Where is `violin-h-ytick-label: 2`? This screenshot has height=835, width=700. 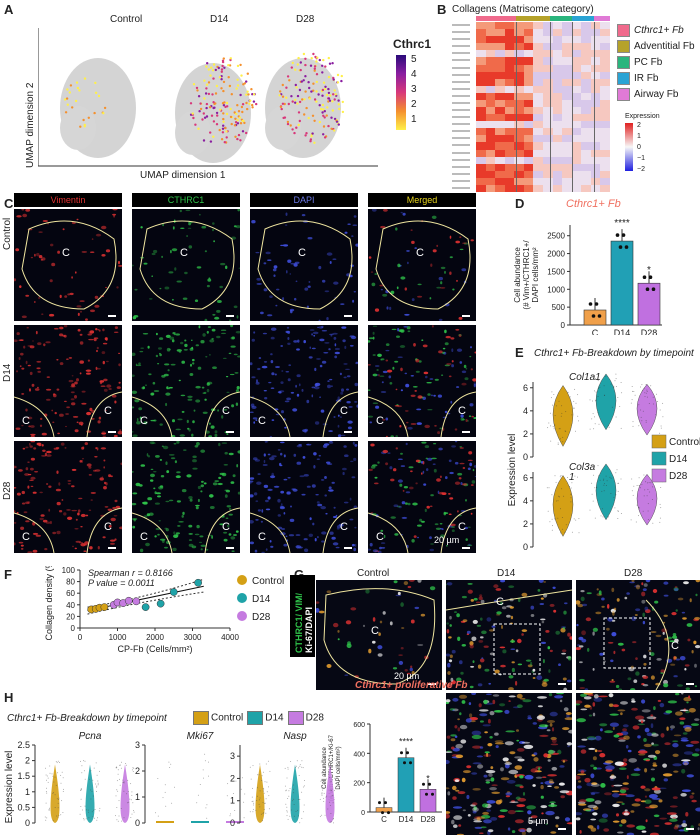
violin-h-ytick-label: 2 is located at coordinates (137, 771).